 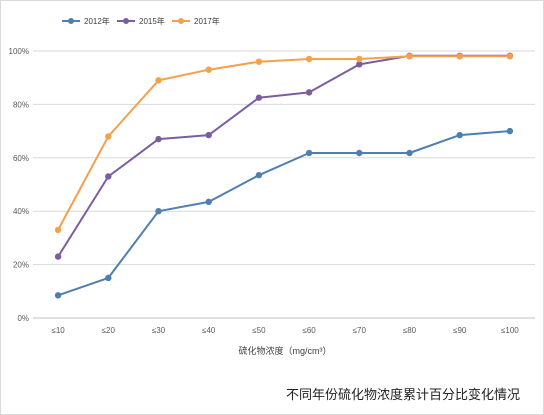 I want to click on legend: 2012年 2015年 2017年, so click(x=141, y=21).